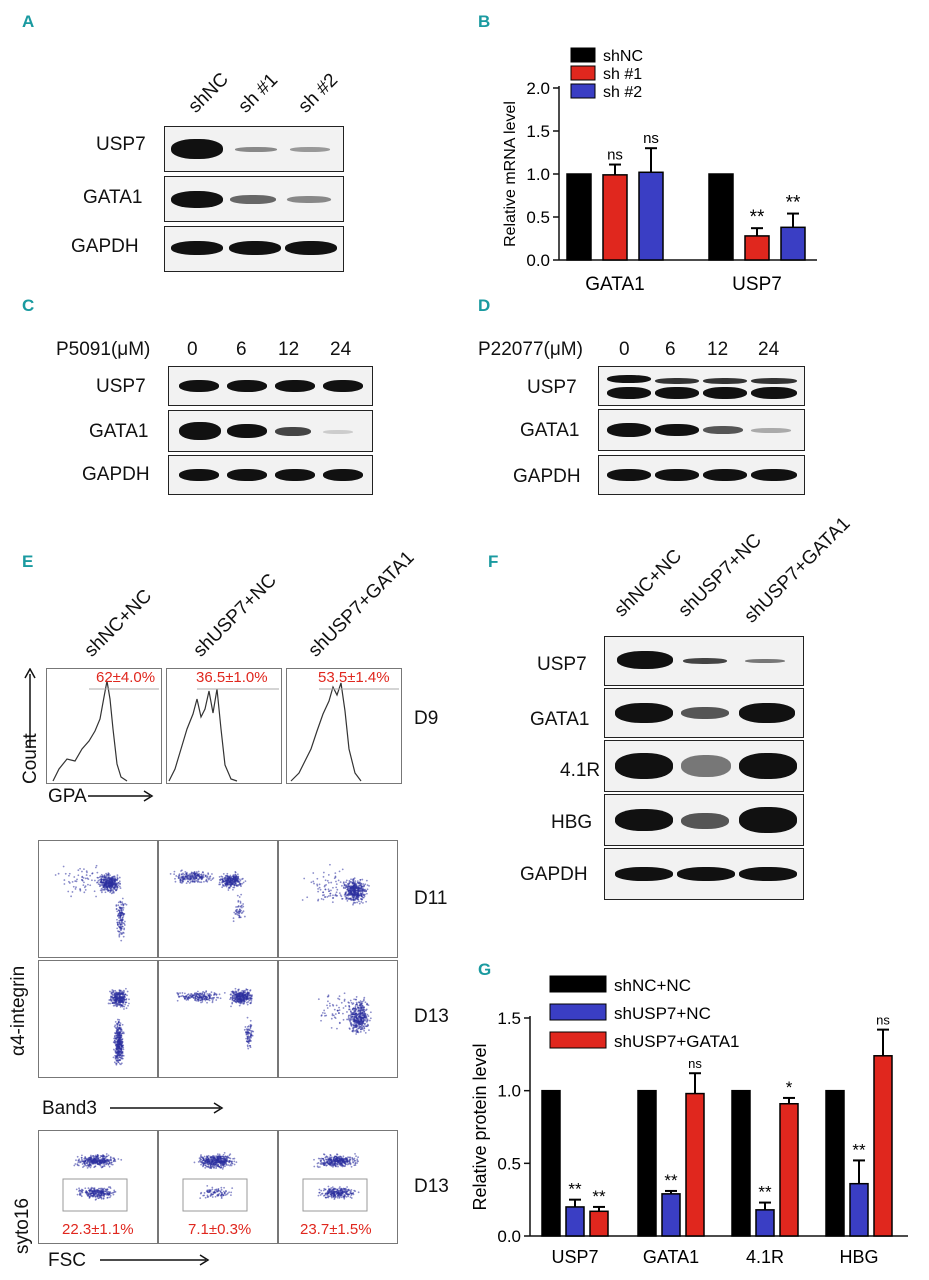  I want to click on western-blot-band-gapdh, so click(270, 475).